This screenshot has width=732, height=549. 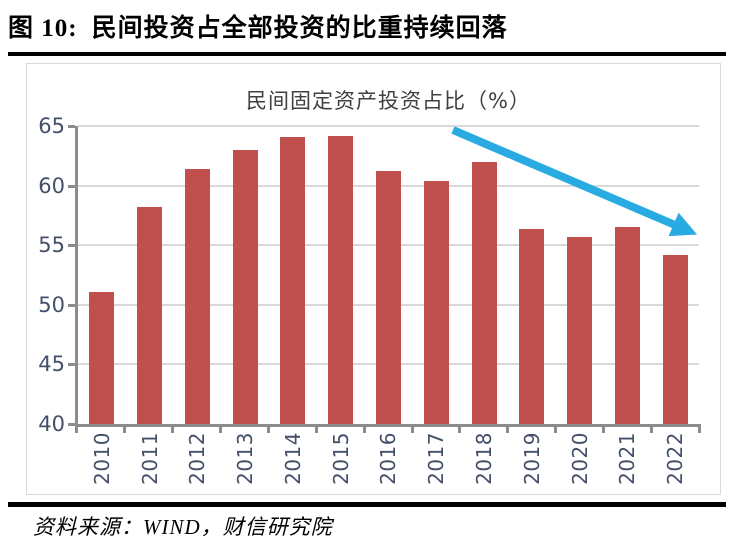 What do you see at coordinates (675, 458) in the screenshot?
I see `x-tick-label-2022: 2022` at bounding box center [675, 458].